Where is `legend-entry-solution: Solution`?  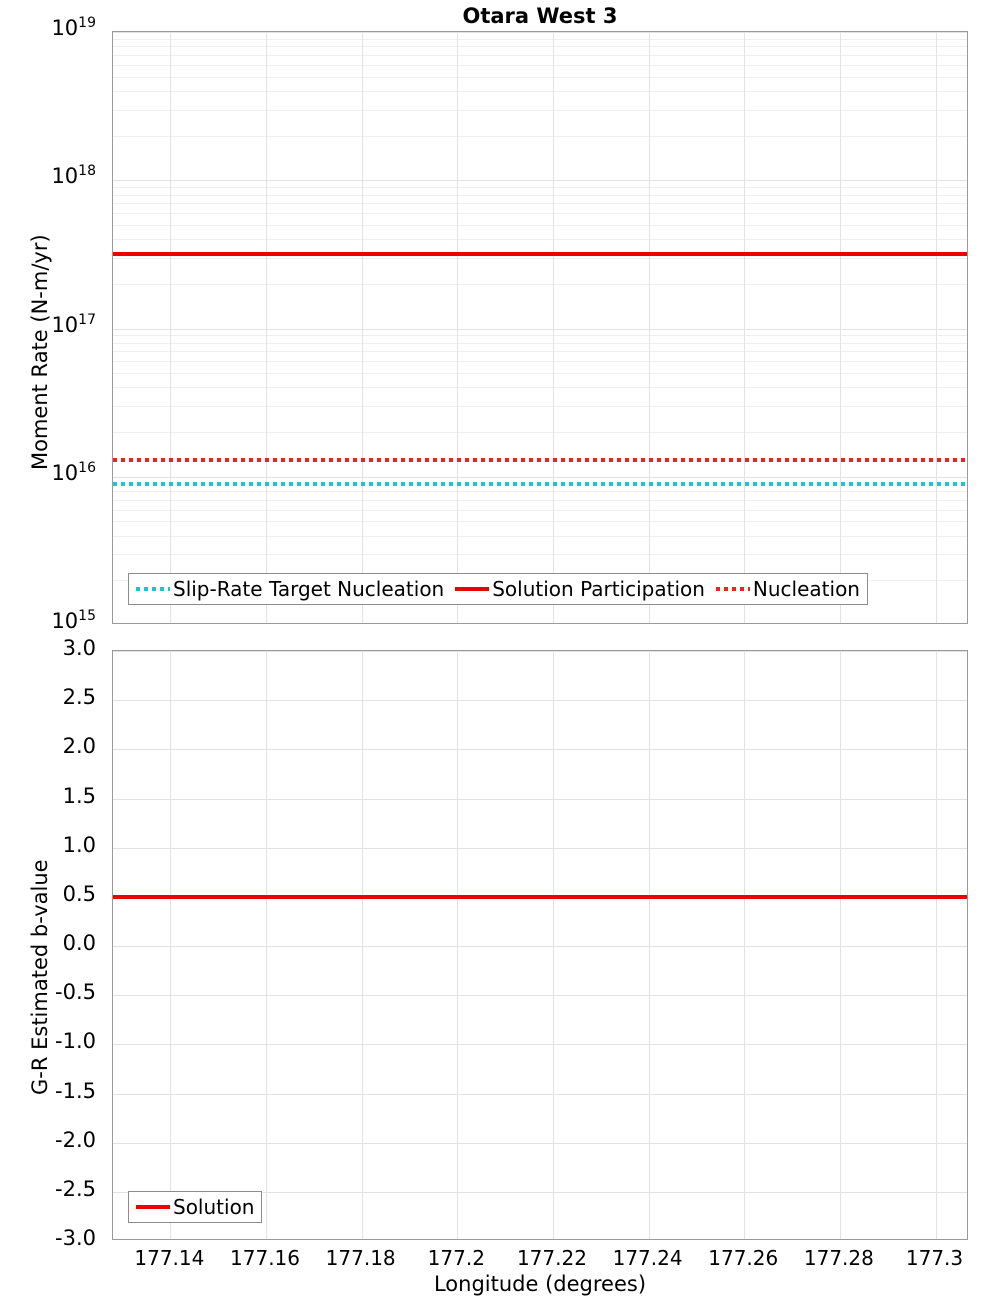 legend-entry-solution: Solution is located at coordinates (195, 1207).